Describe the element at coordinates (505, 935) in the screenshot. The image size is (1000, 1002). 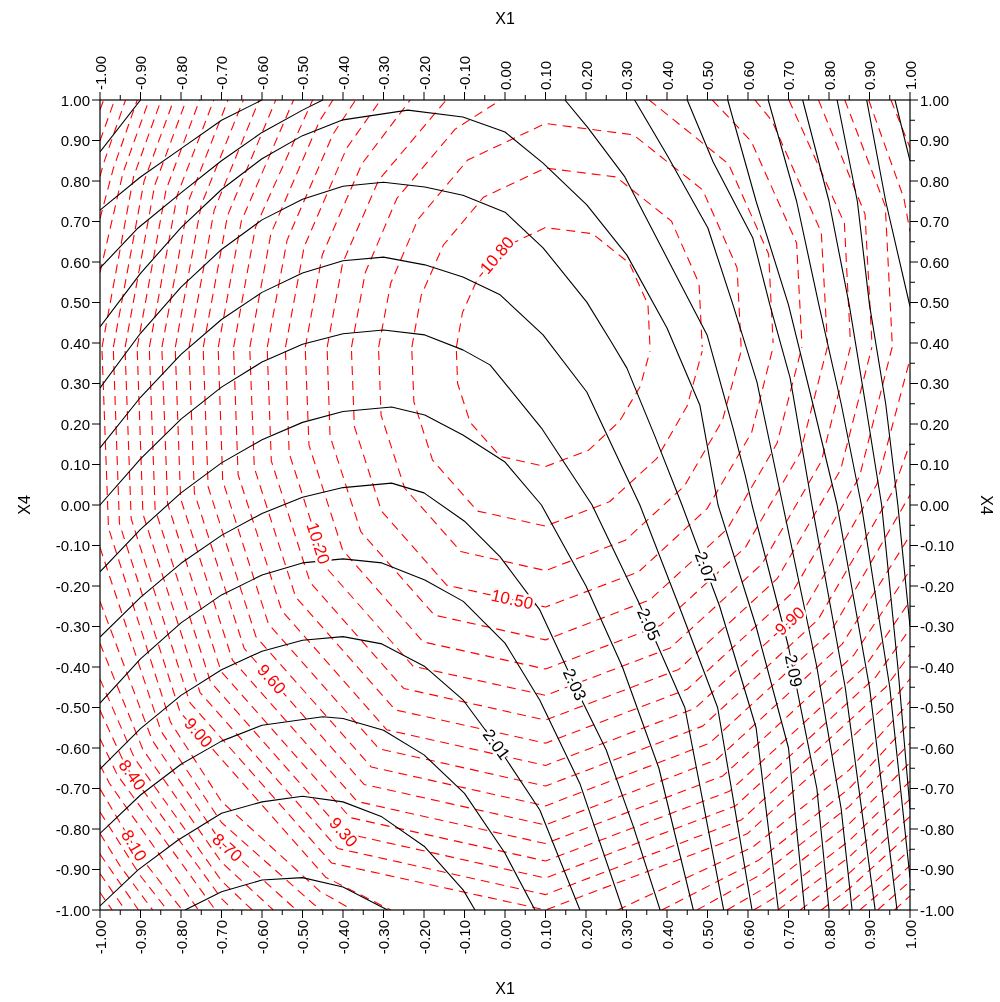
I see `x-tick-label: 0.00` at that location.